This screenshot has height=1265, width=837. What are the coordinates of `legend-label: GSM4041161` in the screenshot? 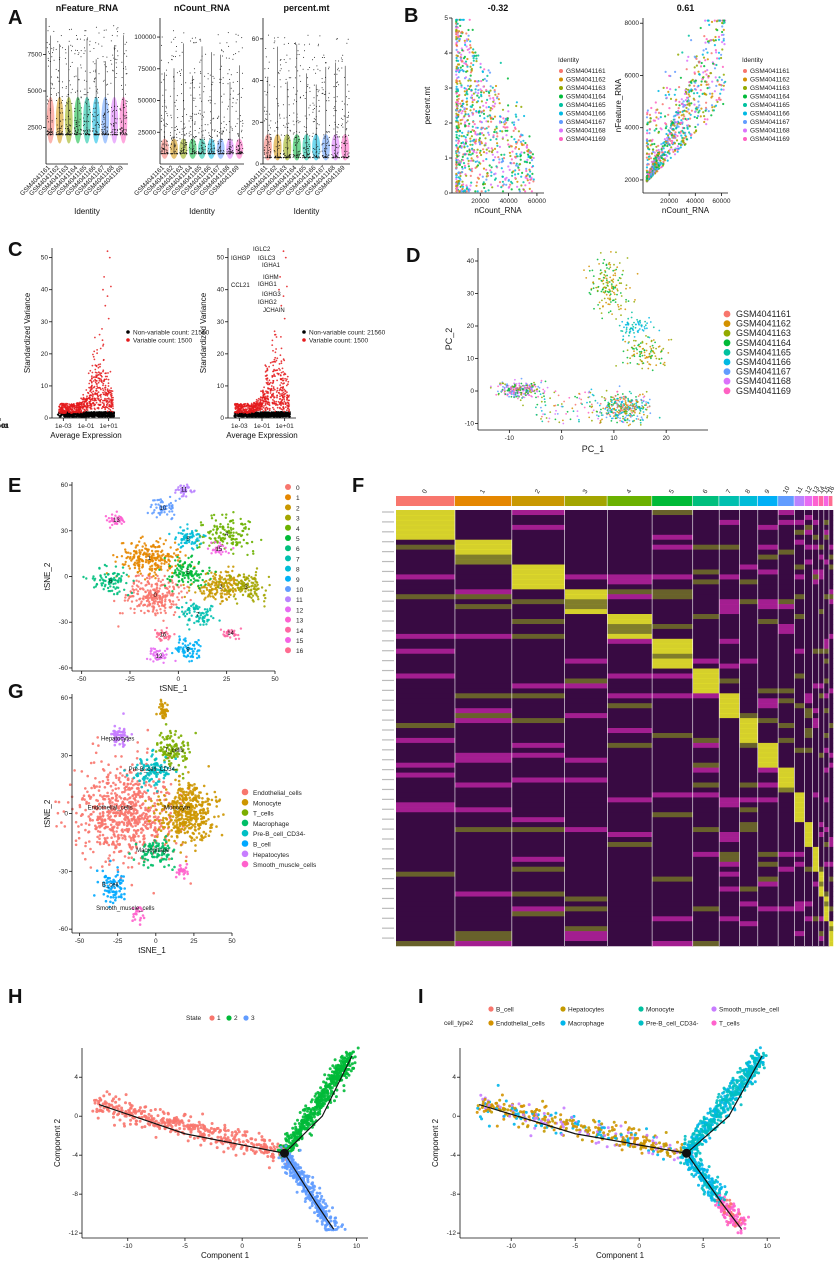 It's located at (770, 71).